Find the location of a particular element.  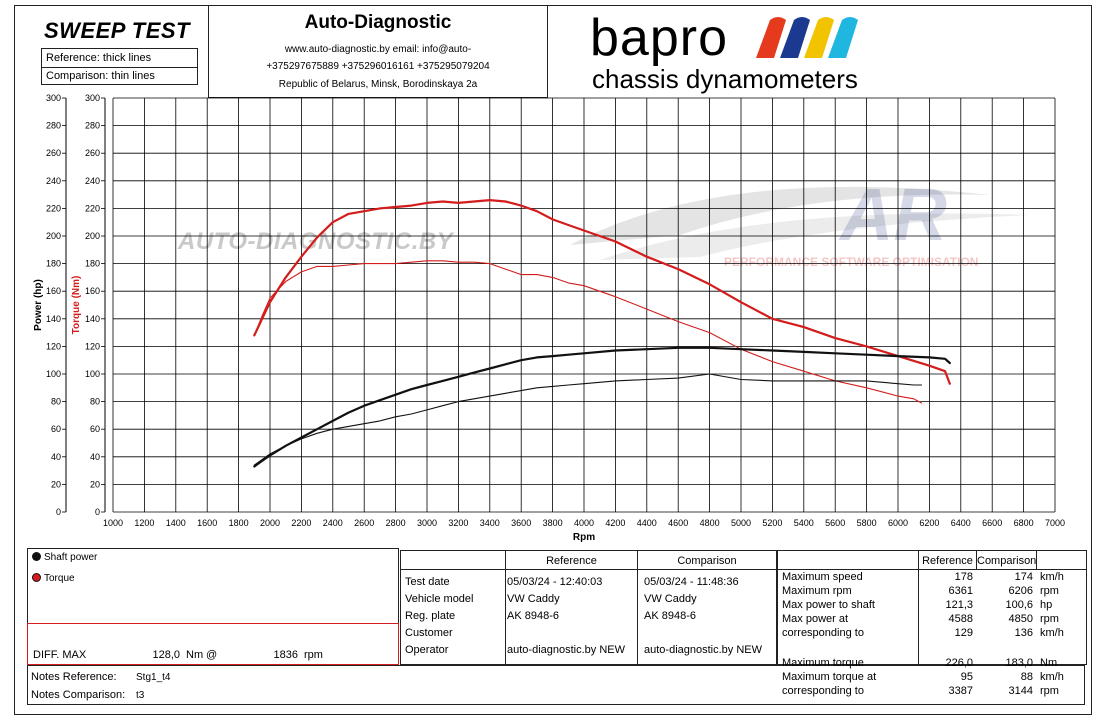

y-tick-label-power: 180 is located at coordinates (53, 264).